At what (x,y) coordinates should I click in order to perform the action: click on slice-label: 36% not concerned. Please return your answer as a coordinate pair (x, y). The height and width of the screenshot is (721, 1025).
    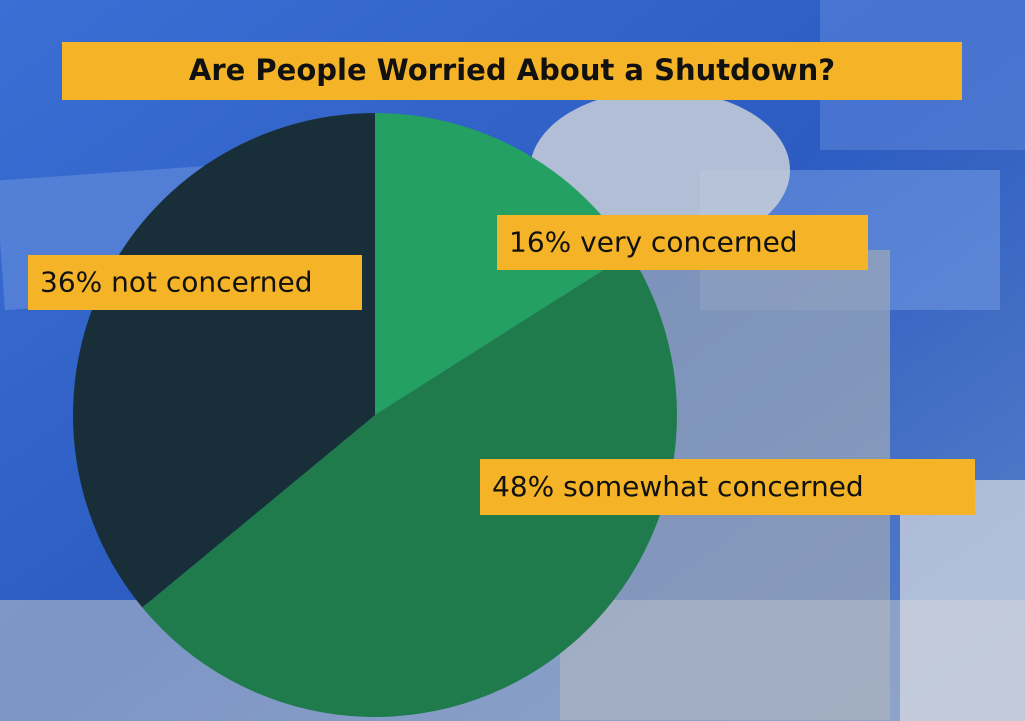
    Looking at the image, I should click on (176, 282).